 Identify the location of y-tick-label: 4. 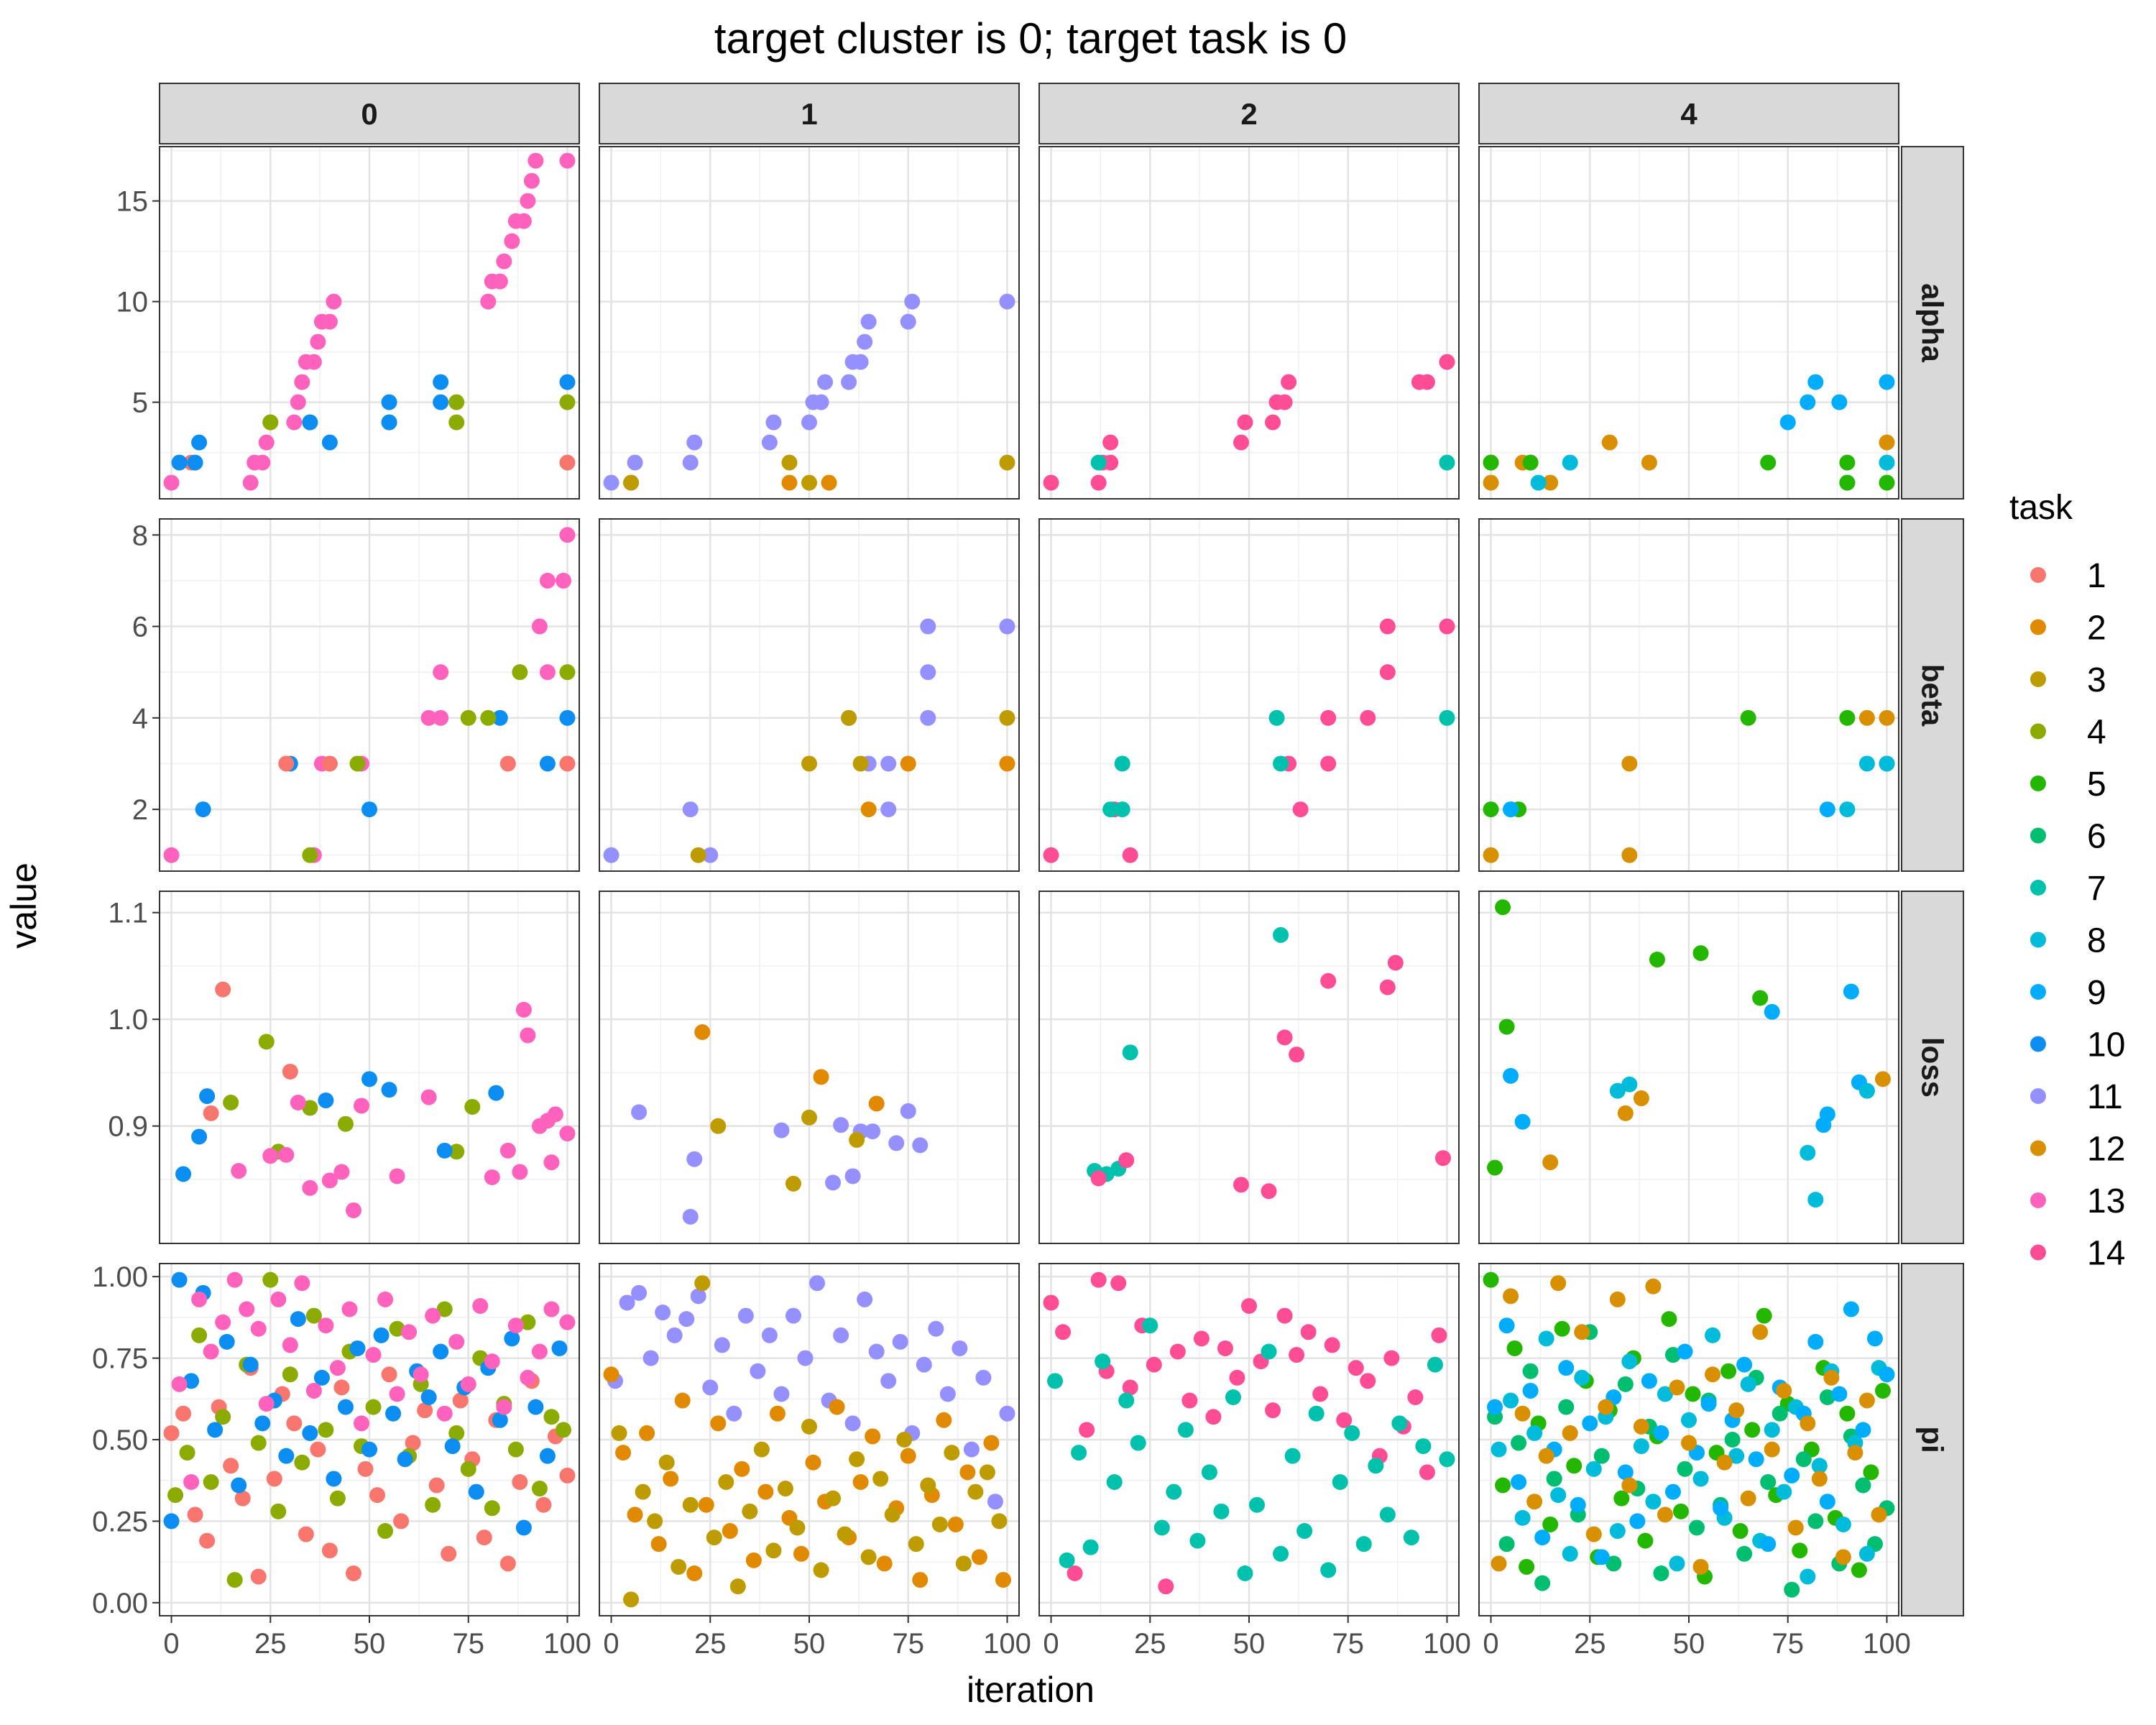
(140, 719).